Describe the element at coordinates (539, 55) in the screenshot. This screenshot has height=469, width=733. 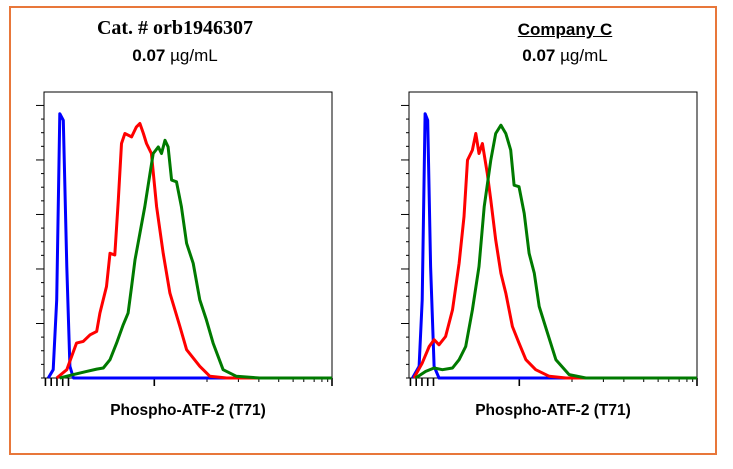
I see `right-concentration-value: 0.07` at that location.